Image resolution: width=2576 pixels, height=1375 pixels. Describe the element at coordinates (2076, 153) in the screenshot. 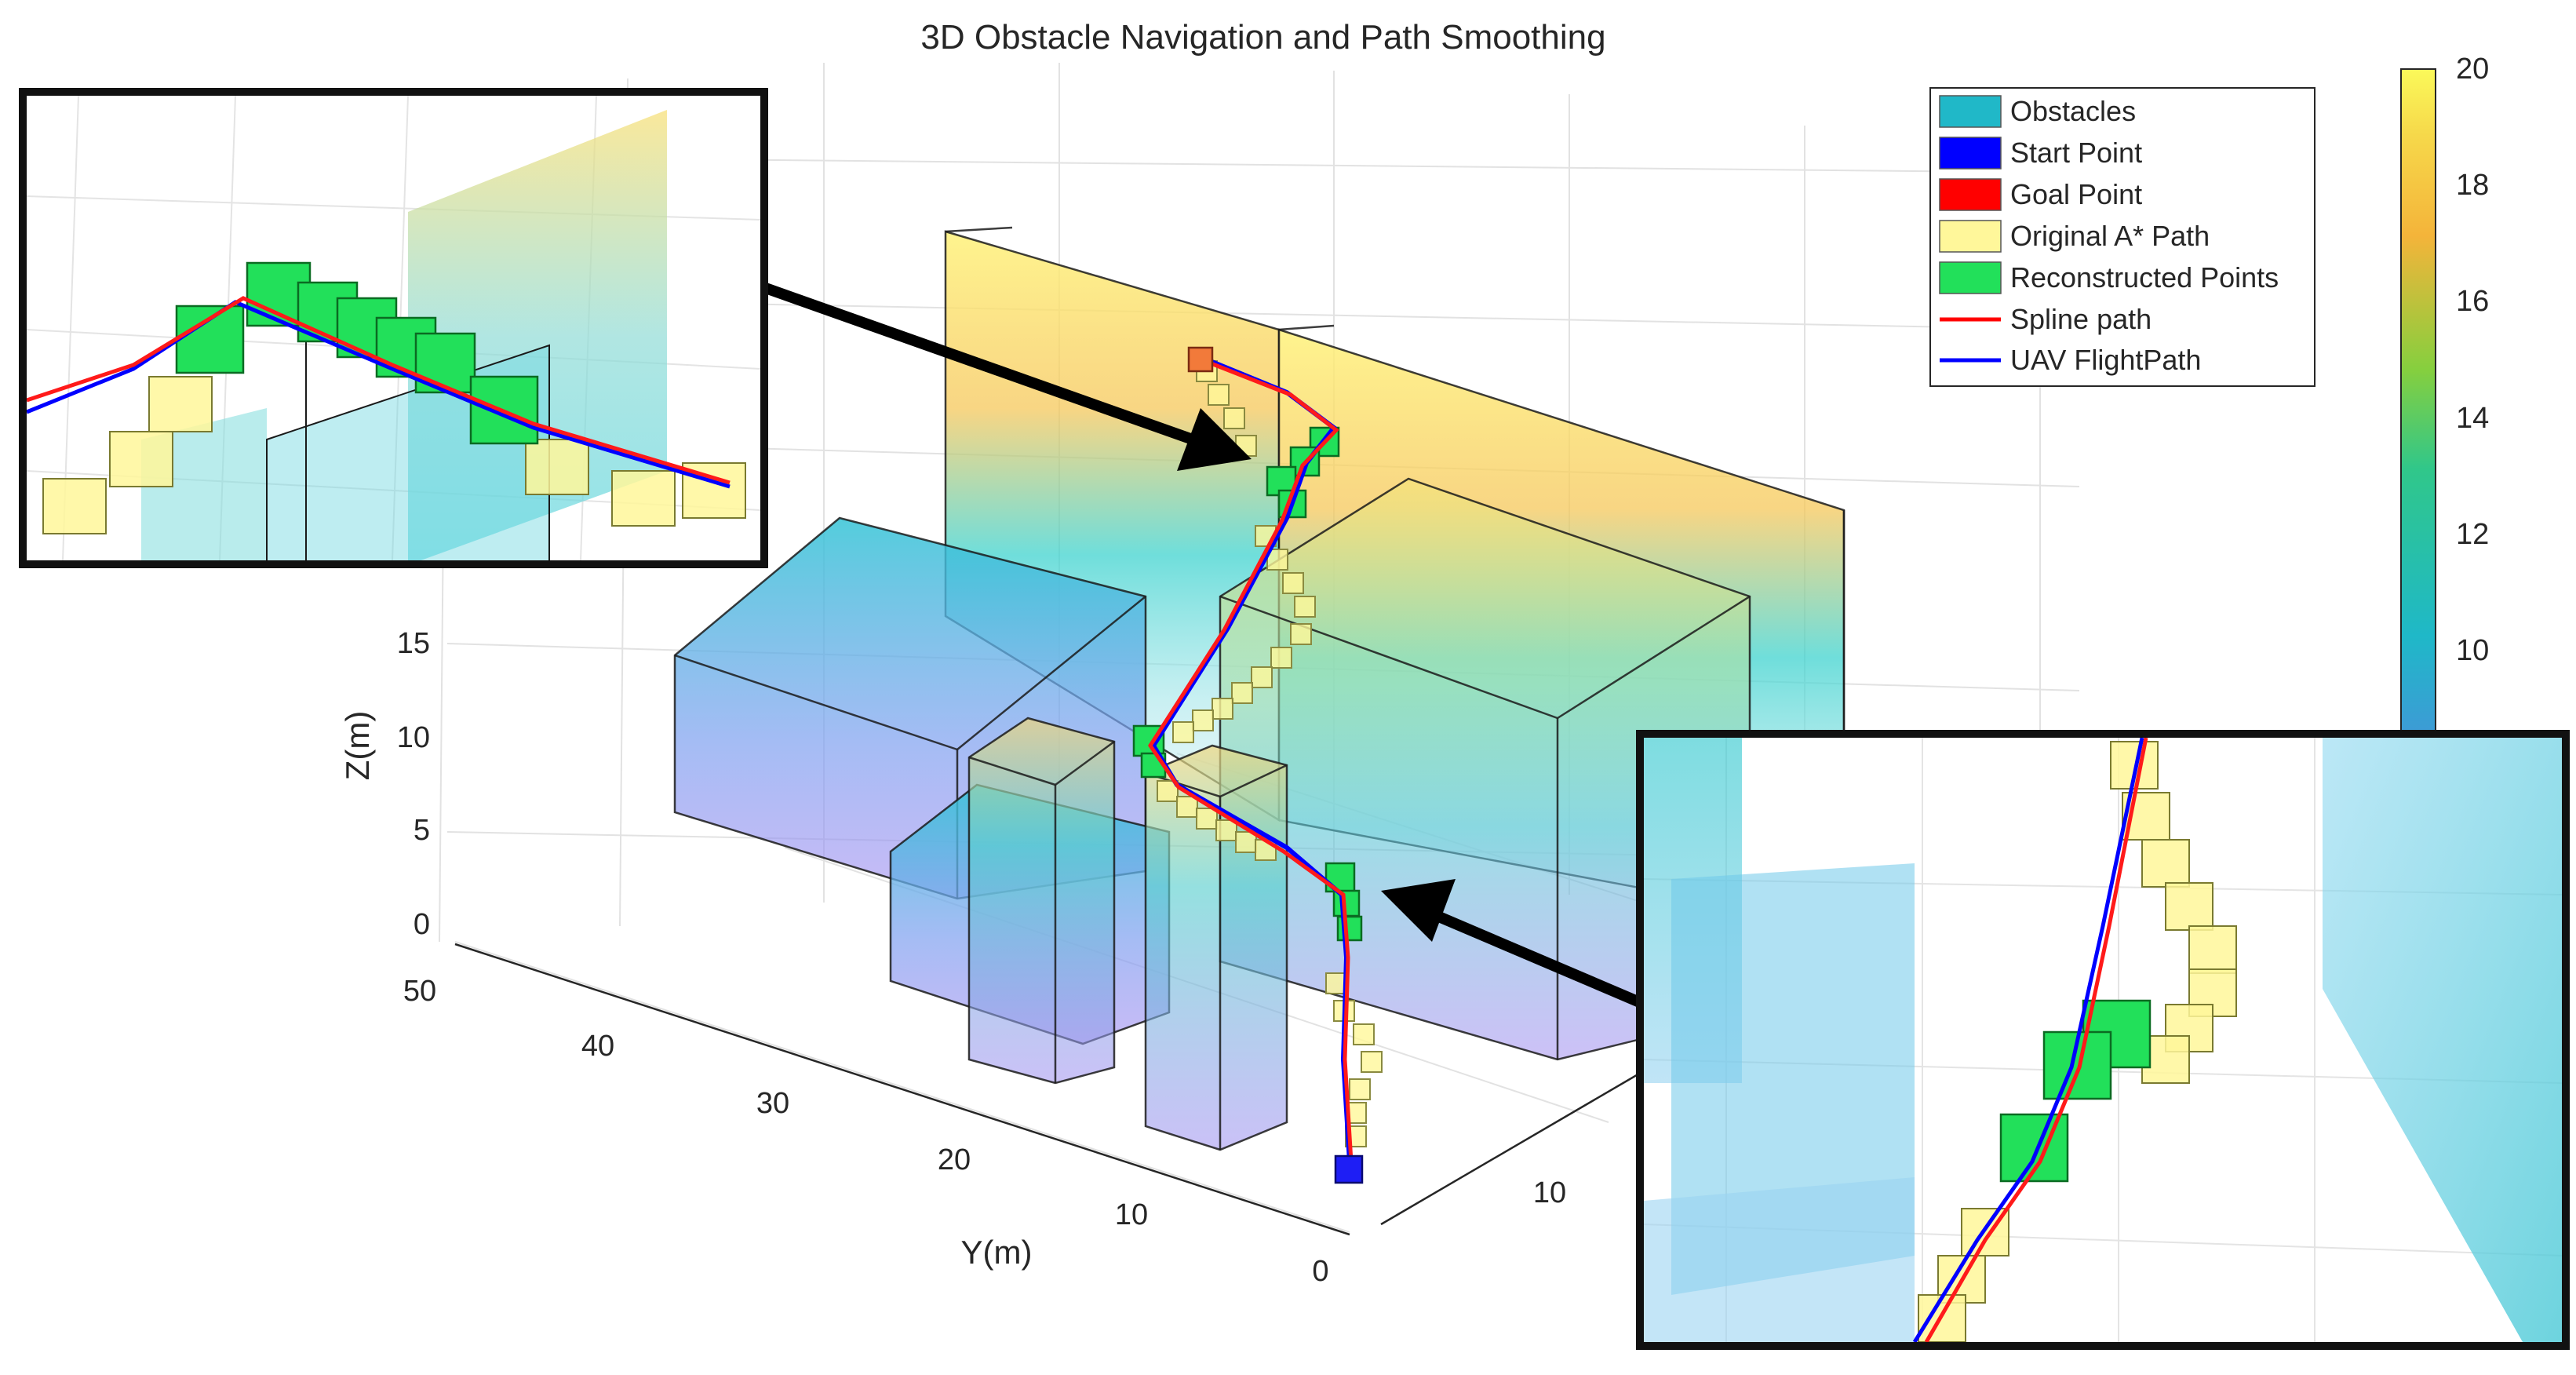

I see `legend-label-start: Start Point` at that location.